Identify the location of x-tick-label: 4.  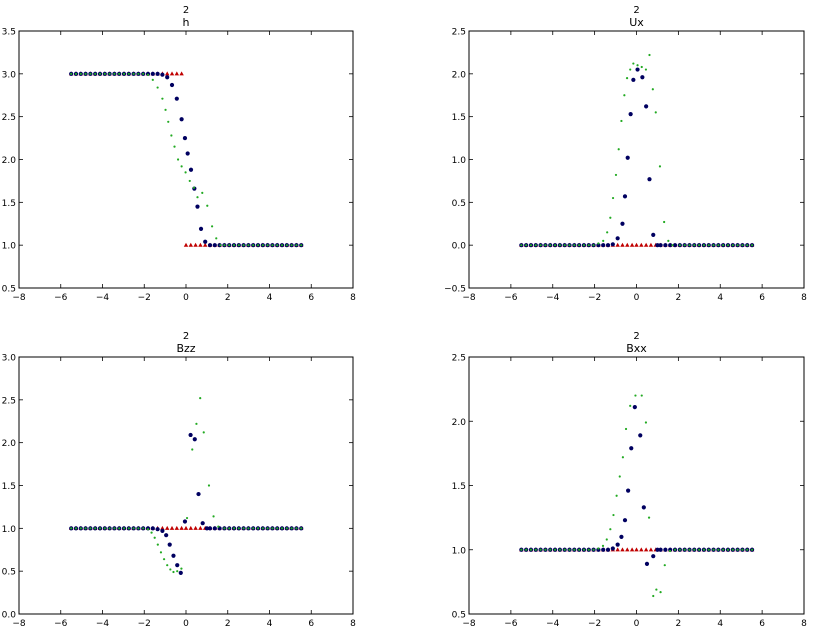
(720, 298).